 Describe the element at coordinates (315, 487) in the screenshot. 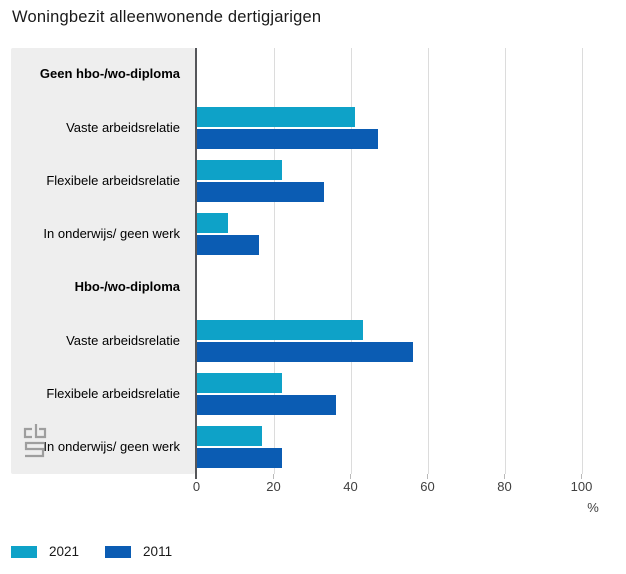

I see `x-axis: 0 20 40 60 80 100` at that location.